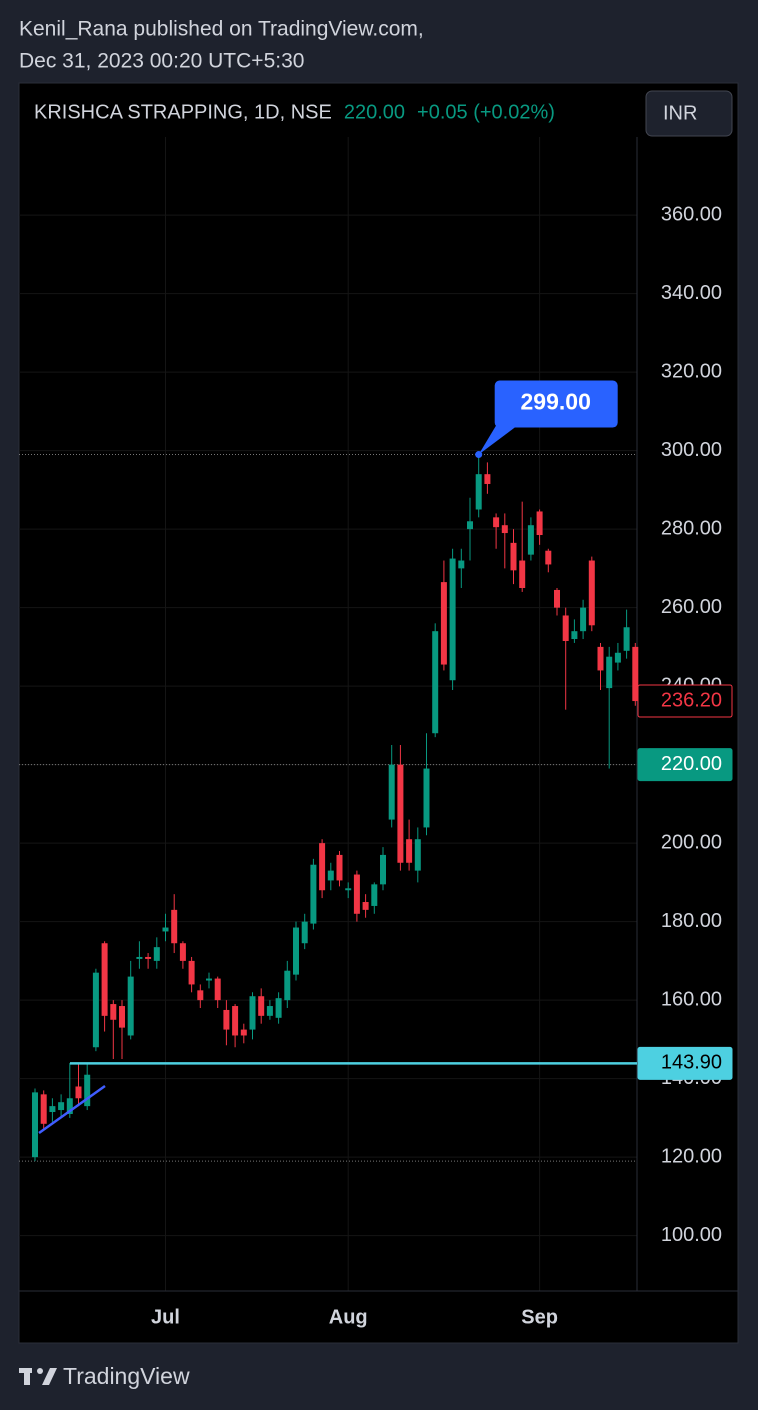  I want to click on horizontal-line-box, so click(685, 1063).